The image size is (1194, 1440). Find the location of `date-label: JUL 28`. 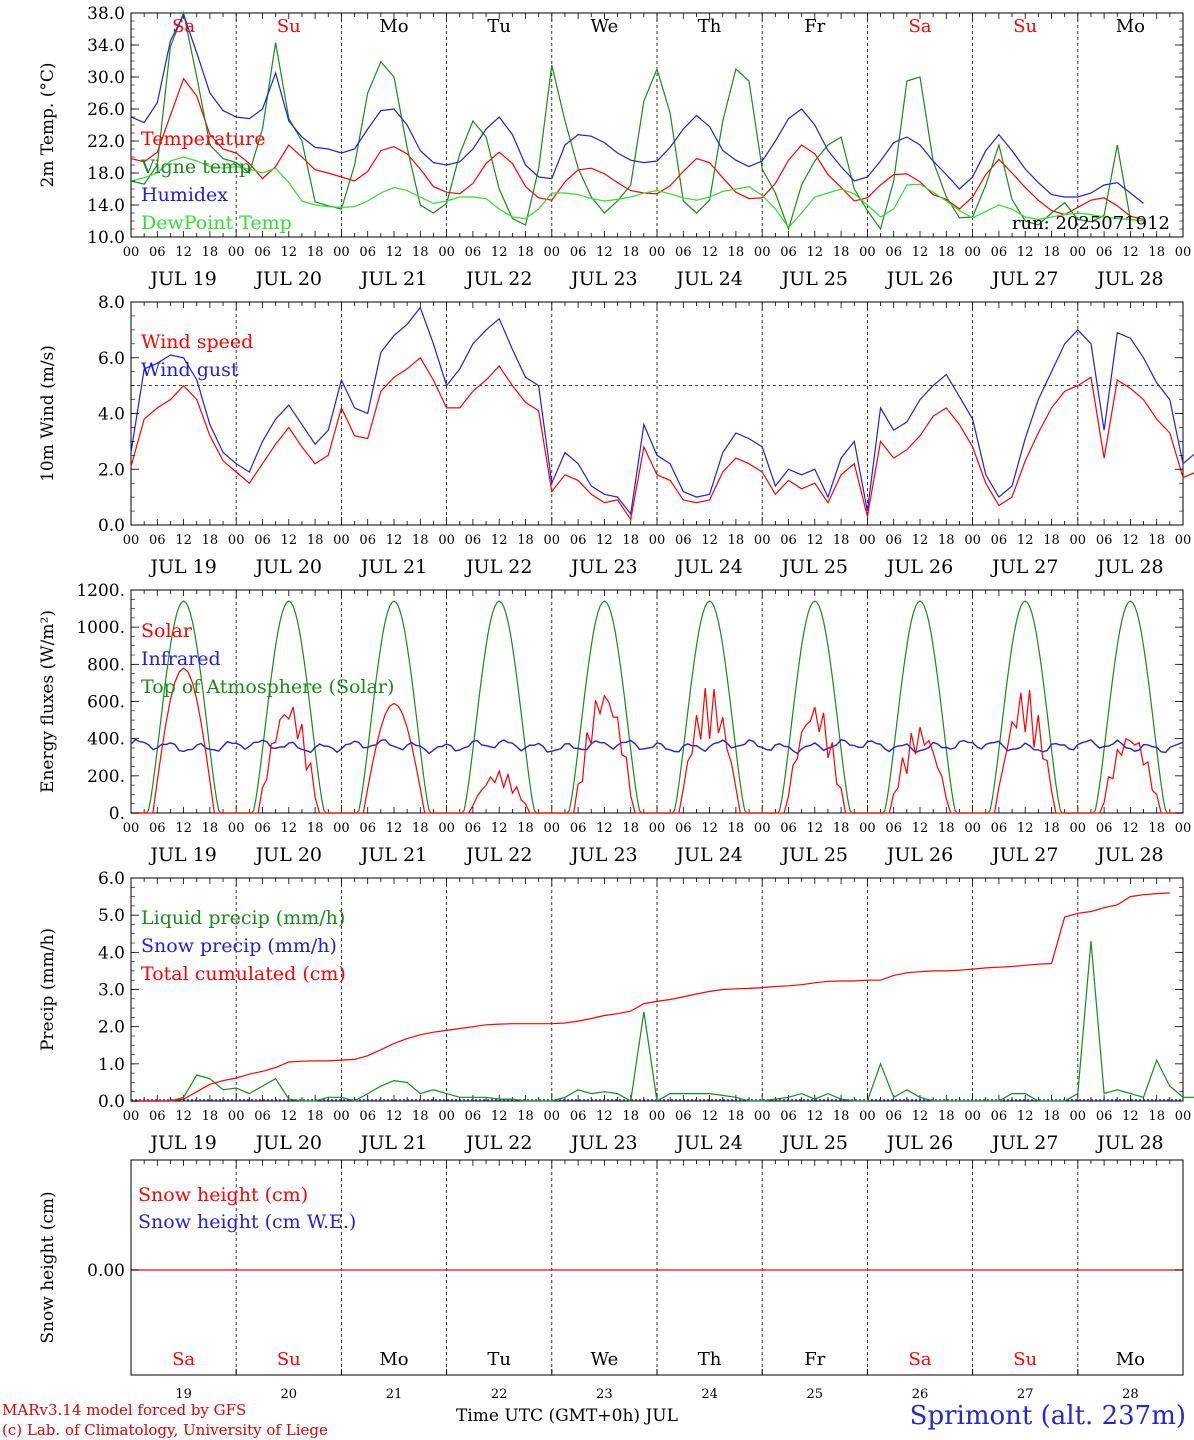

date-label: JUL 28 is located at coordinates (1129, 1143).